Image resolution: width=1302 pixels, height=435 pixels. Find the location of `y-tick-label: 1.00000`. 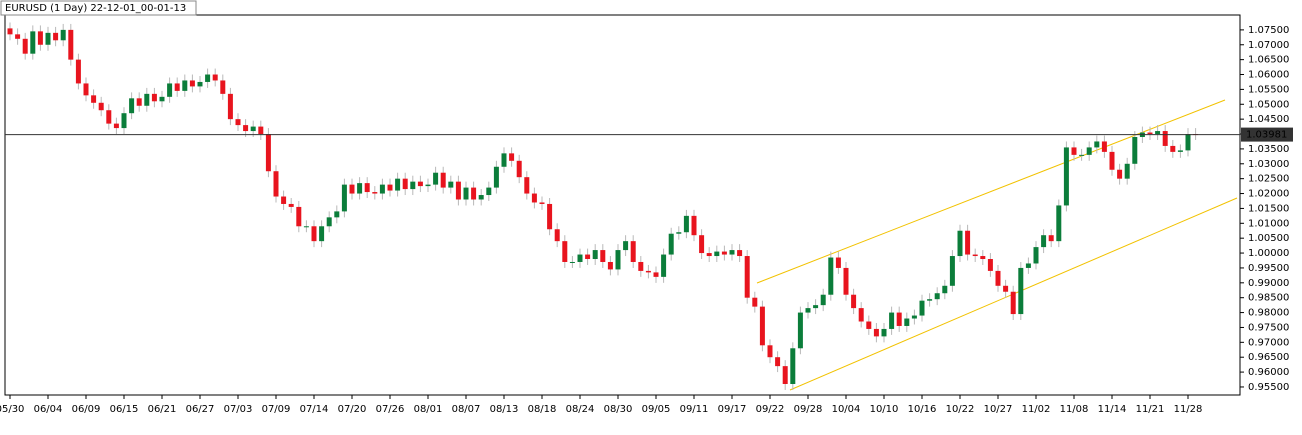

y-tick-label: 1.00000 is located at coordinates (1268, 253).